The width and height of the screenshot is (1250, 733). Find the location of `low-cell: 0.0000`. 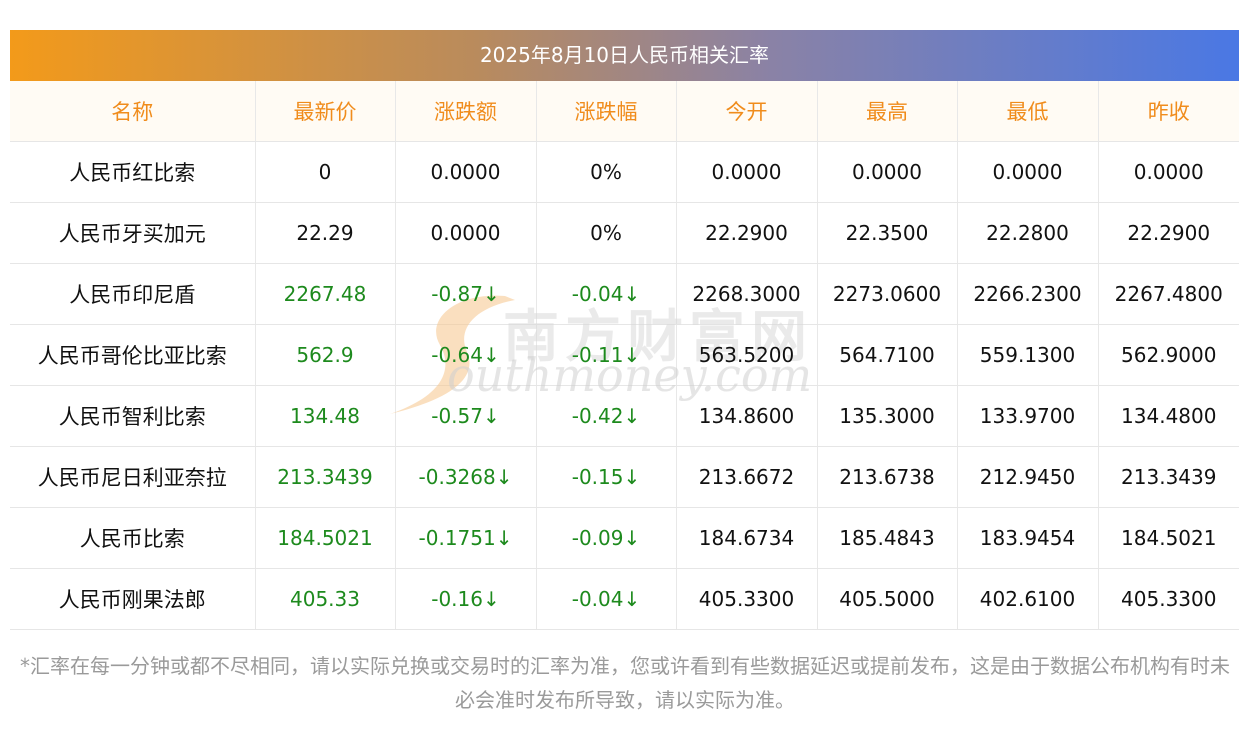

low-cell: 0.0000 is located at coordinates (1028, 172).